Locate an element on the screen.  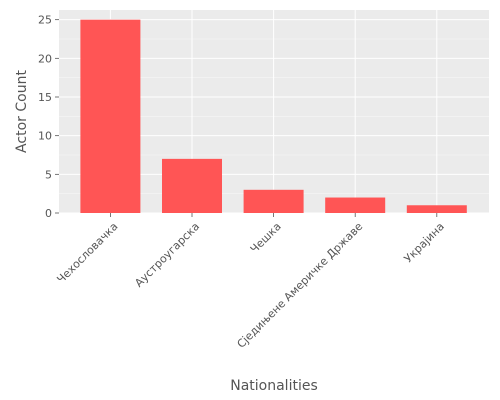
y-tick-label: 15 is located at coordinates (45, 97).